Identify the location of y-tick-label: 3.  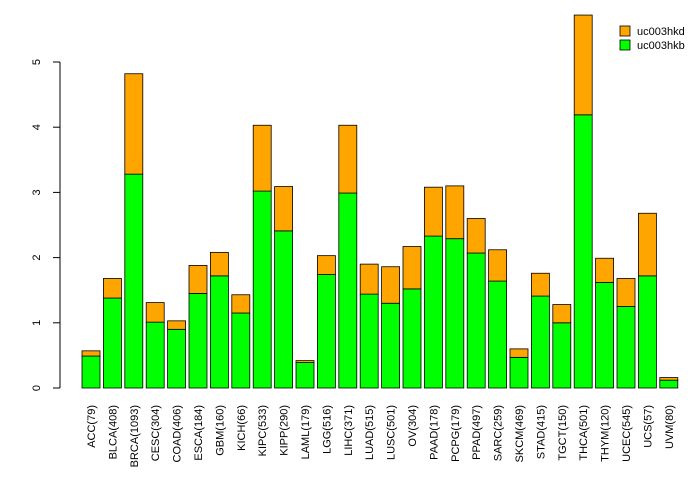
(37, 192).